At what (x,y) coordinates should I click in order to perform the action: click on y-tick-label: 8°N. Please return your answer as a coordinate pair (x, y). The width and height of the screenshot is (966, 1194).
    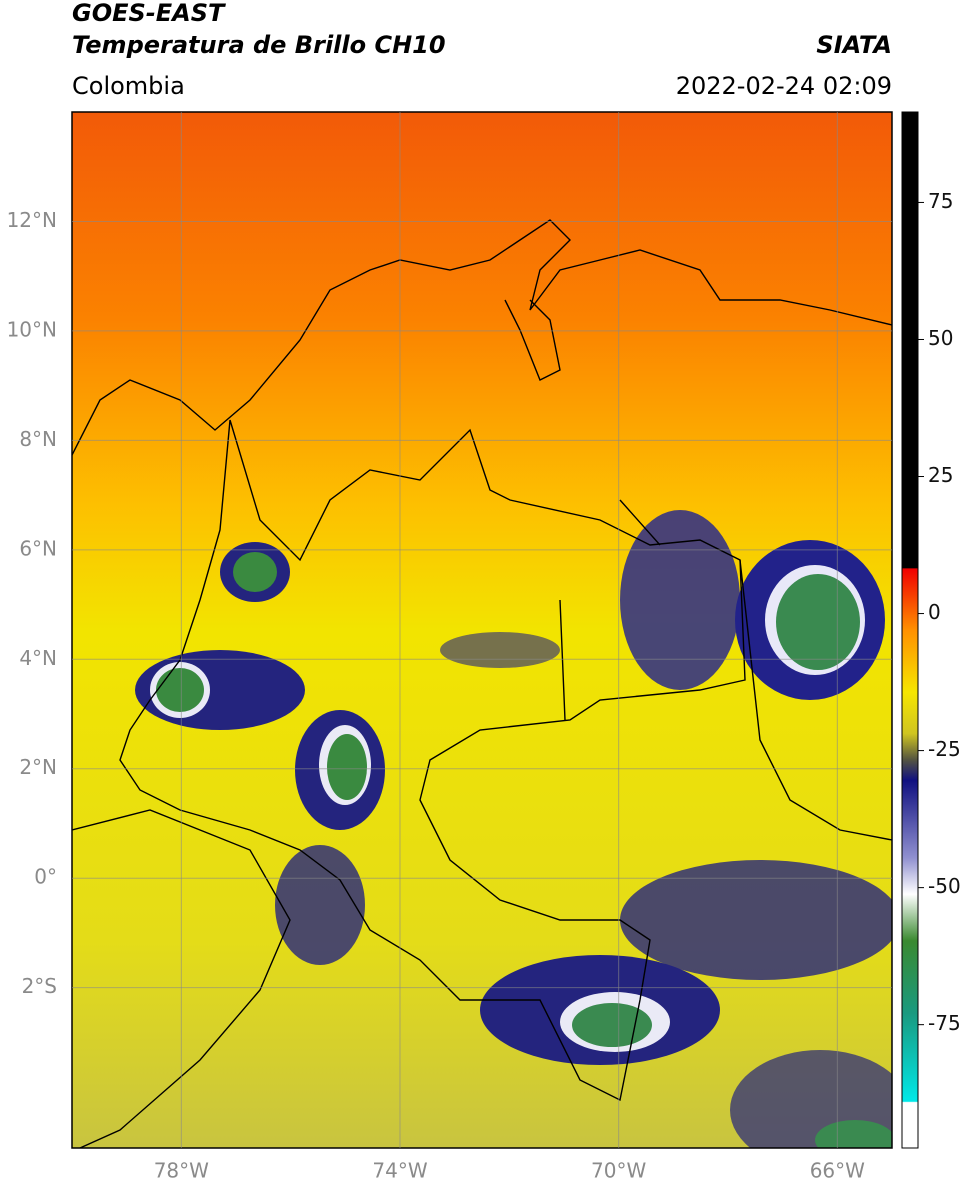
    Looking at the image, I should click on (38, 439).